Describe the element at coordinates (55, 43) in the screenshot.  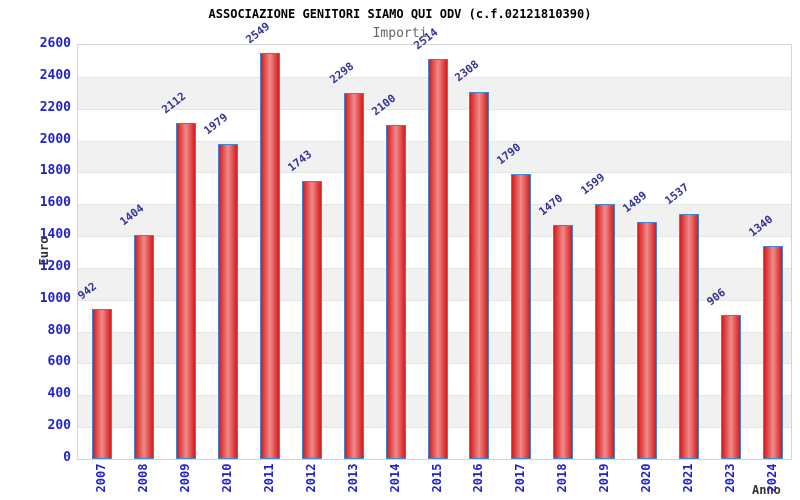
I see `y-tick-label: 2600` at that location.